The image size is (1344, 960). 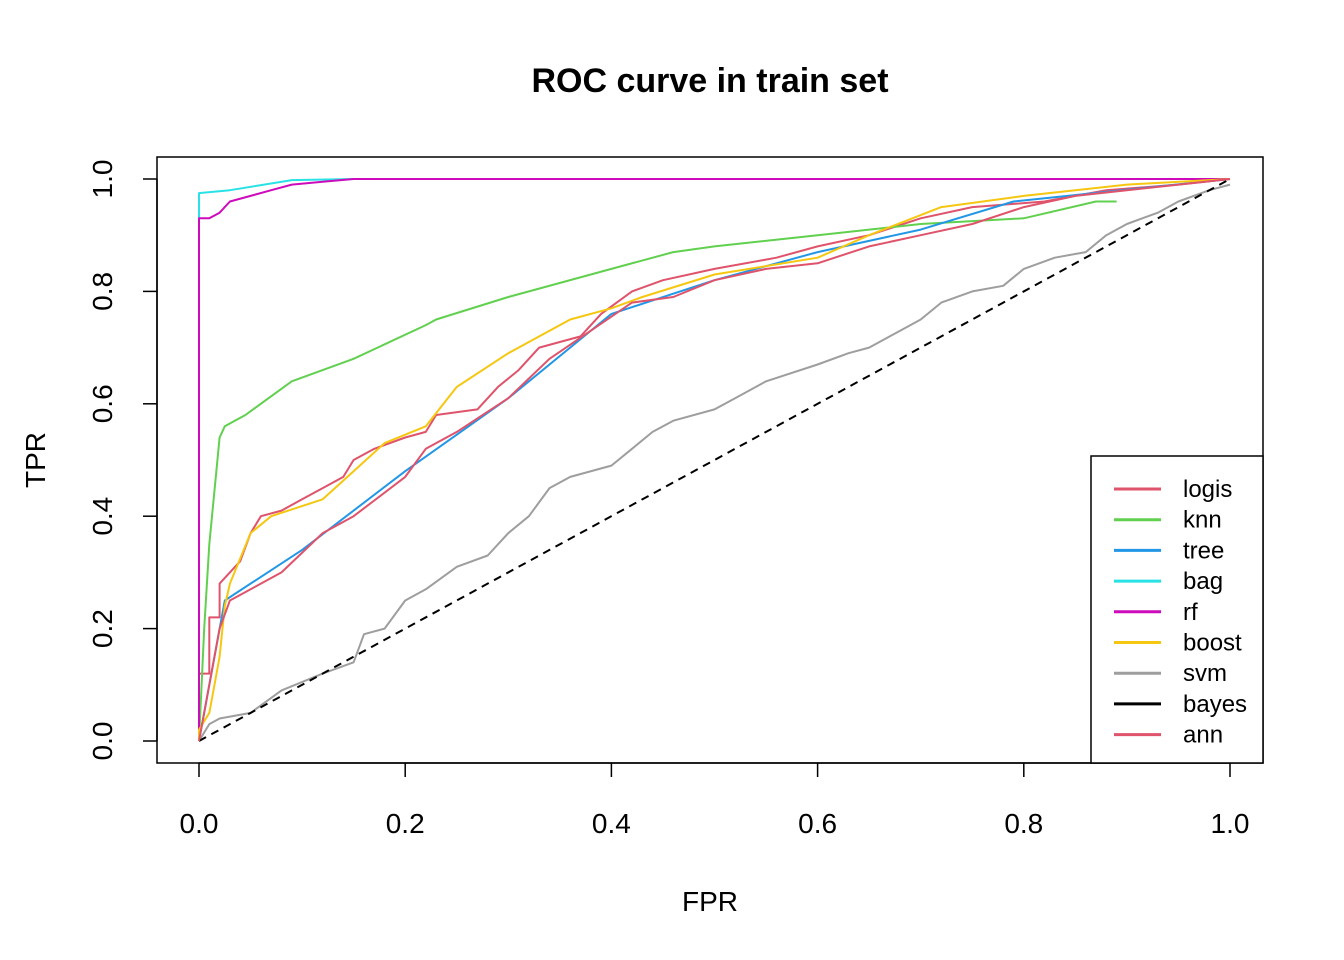 What do you see at coordinates (1190, 612) in the screenshot?
I see `legend-label-rf: rf` at bounding box center [1190, 612].